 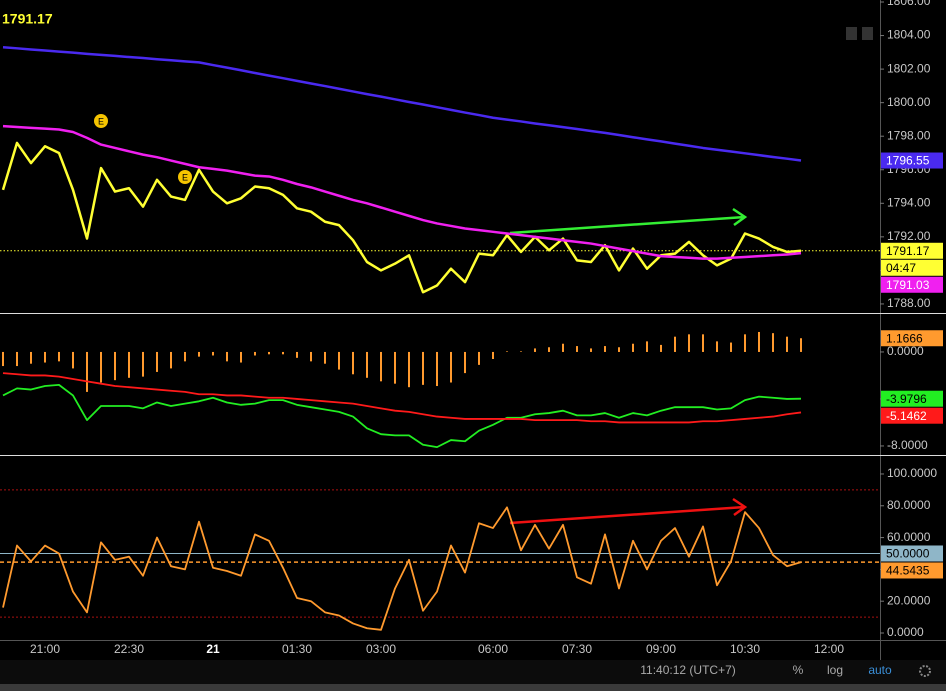 What do you see at coordinates (908, 571) in the screenshot?
I see `last-value-label: 44.5435` at bounding box center [908, 571].